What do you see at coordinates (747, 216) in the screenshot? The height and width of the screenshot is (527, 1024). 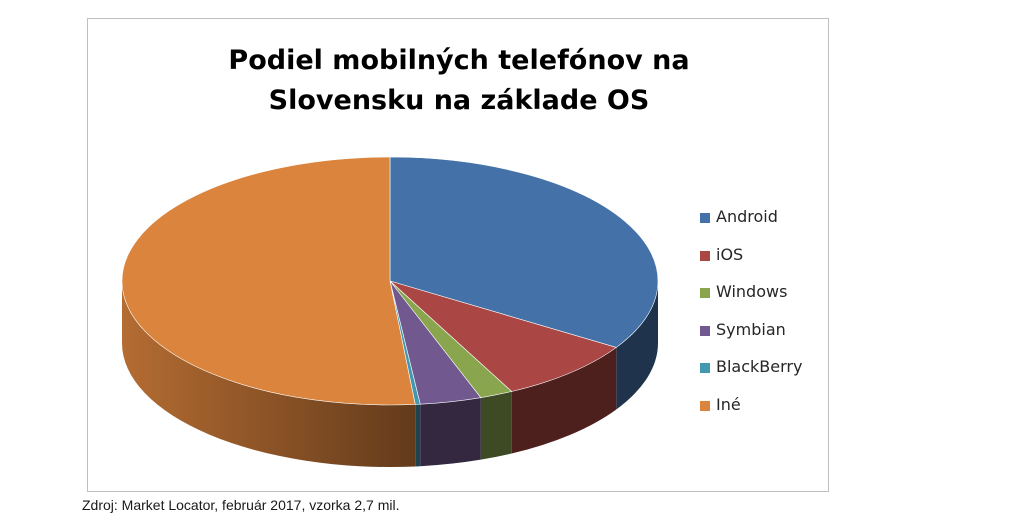 I see `legend-label: Android` at bounding box center [747, 216].